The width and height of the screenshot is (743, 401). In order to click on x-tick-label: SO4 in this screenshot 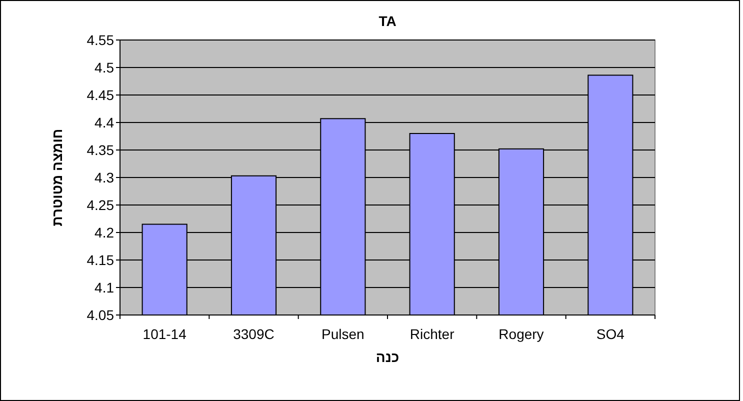, I will do `click(610, 334)`.